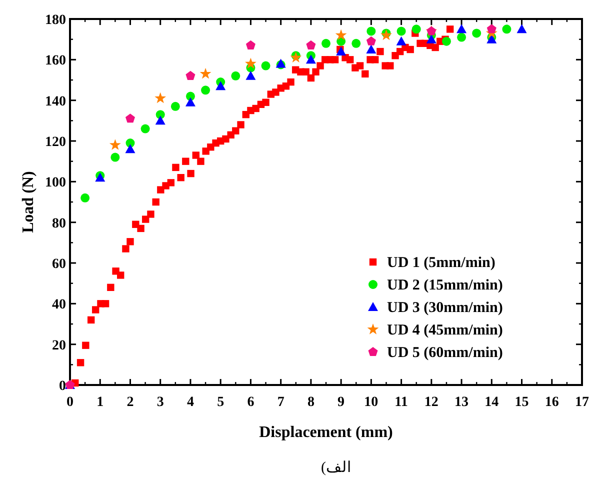 Image resolution: width=593 pixels, height=483 pixels. Describe the element at coordinates (100, 402) in the screenshot. I see `x-tick-label: 1` at that location.